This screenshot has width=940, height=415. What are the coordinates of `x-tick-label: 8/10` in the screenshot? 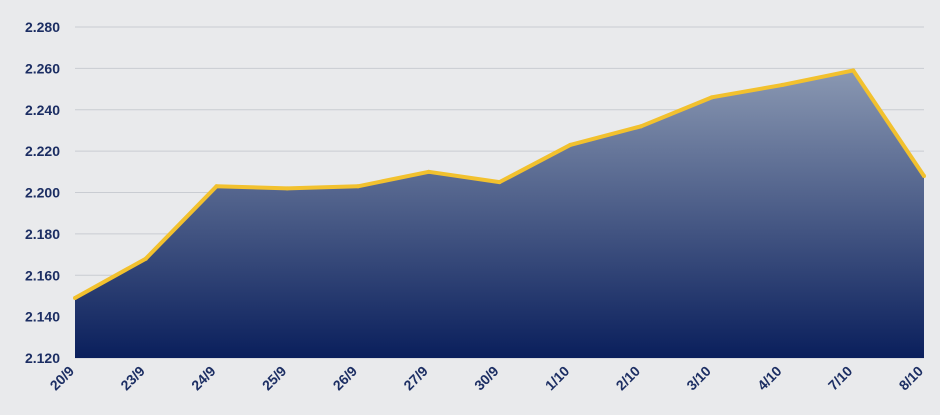 It's located at (911, 378).